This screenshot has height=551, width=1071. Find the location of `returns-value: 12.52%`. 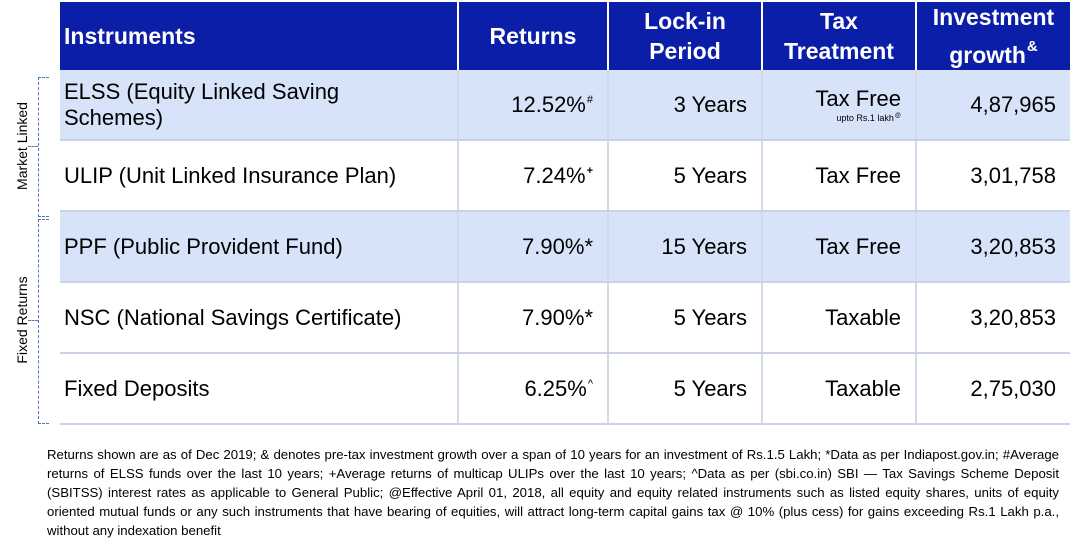

returns-value: 12.52% is located at coordinates (548, 104).